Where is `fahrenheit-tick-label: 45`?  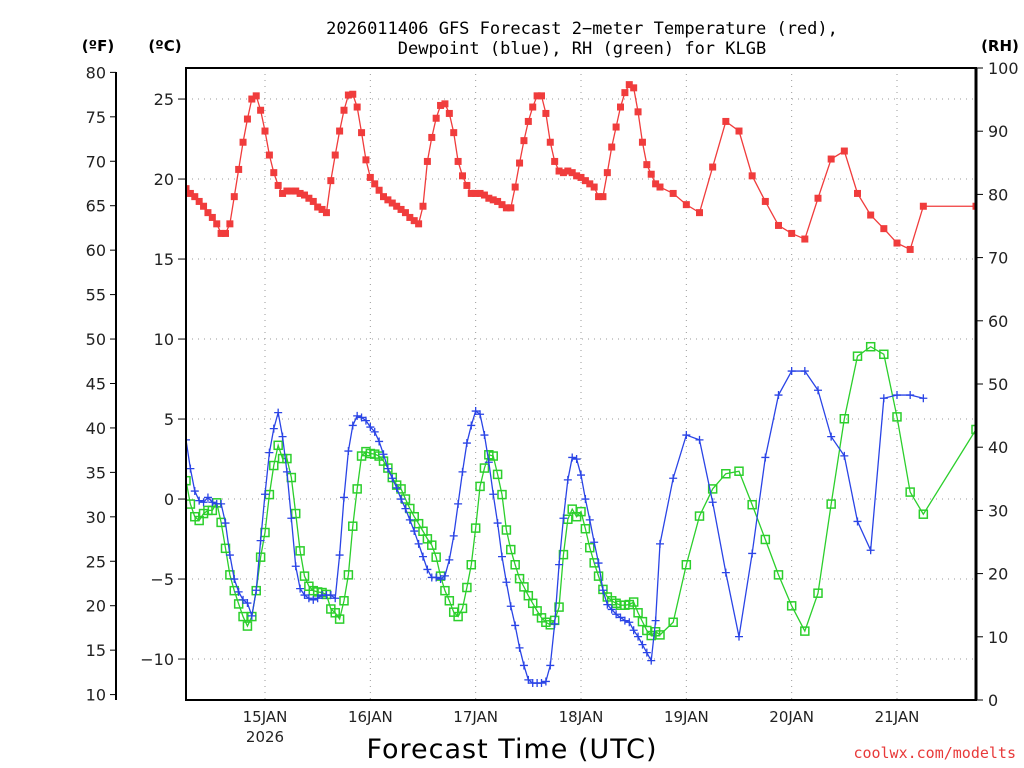
fahrenheit-tick-label: 45 is located at coordinates (96, 383).